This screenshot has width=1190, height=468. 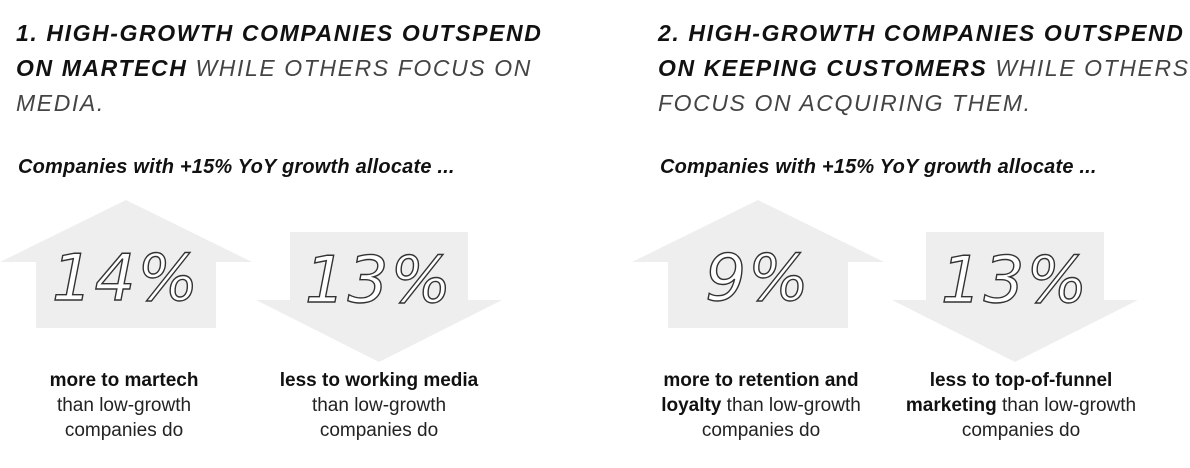 I want to click on headline-bold-line-2: ON KEEPING CUSTOMERS, so click(x=823, y=68).